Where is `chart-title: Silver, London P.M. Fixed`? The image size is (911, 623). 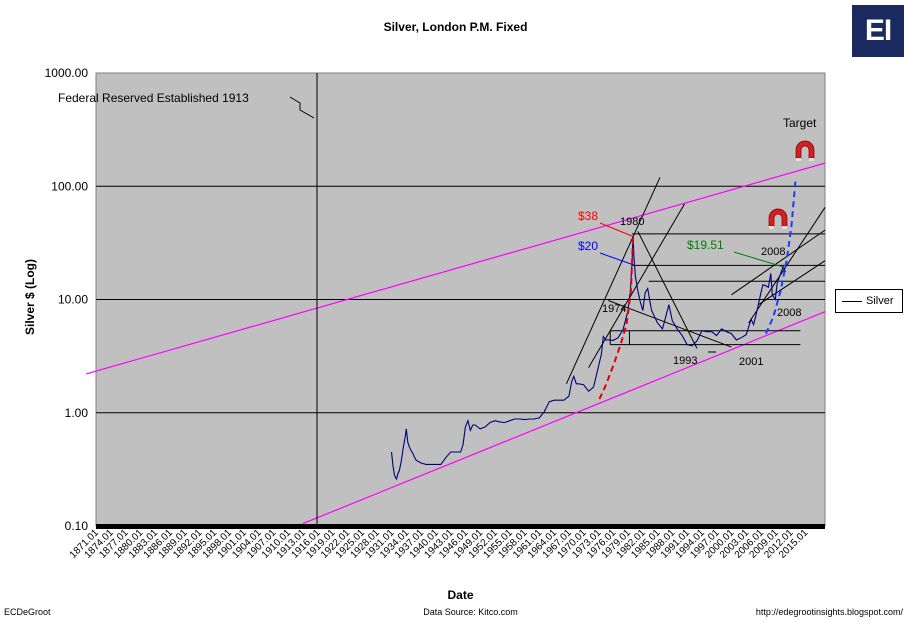
chart-title: Silver, London P.M. Fixed is located at coordinates (455, 27).